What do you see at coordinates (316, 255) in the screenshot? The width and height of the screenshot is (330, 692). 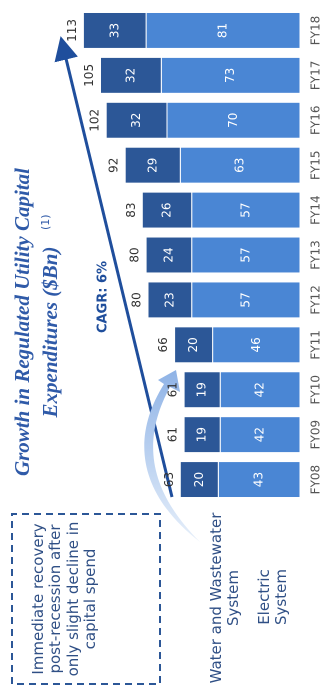 I see `x-tick-label: FY13` at bounding box center [316, 255].